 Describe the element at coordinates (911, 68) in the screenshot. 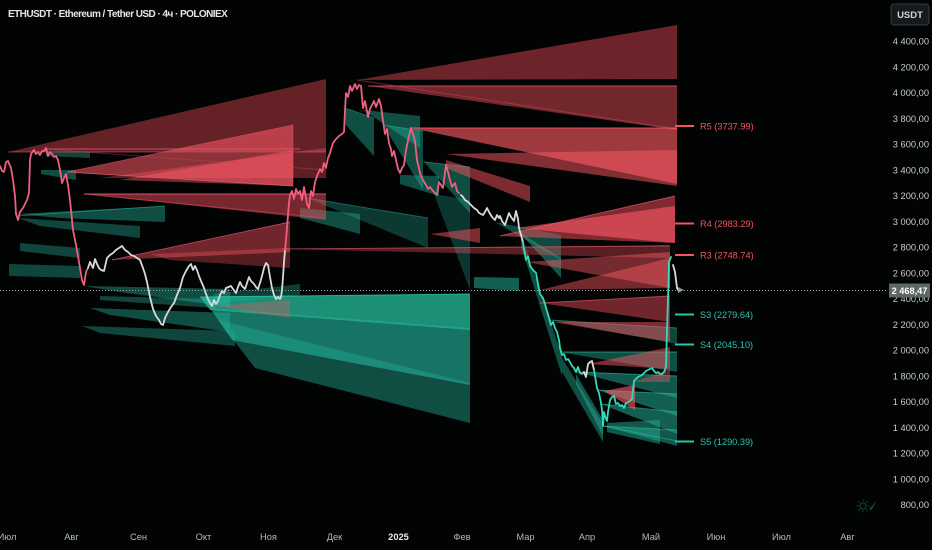

I see `svg-text: 4 200,00` at that location.